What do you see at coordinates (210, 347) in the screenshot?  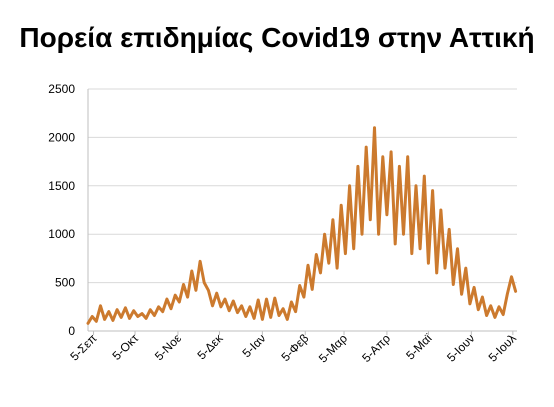 I see `x-tick-label: 5-Δεκ` at bounding box center [210, 347].